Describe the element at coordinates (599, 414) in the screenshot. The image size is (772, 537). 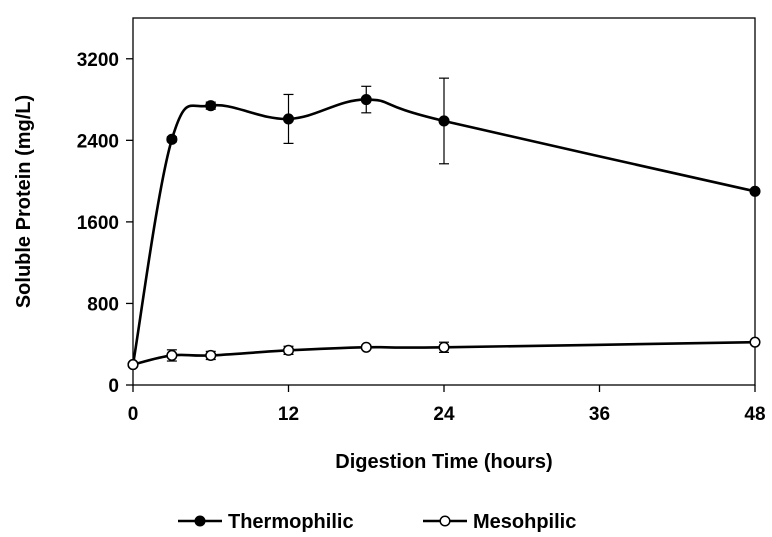
I see `x-tick-label: 36` at that location.